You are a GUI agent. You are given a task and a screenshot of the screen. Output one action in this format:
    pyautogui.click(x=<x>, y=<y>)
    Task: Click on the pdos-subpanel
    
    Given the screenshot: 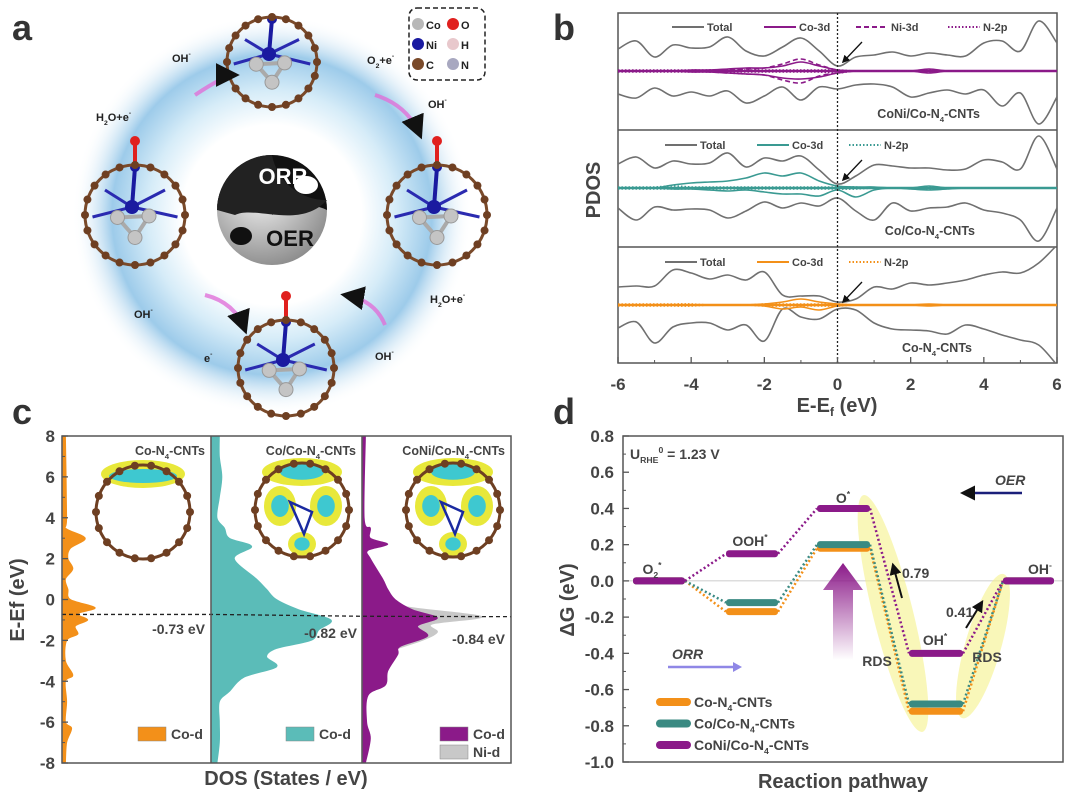 What is the action you would take?
    pyautogui.click(x=837, y=72)
    